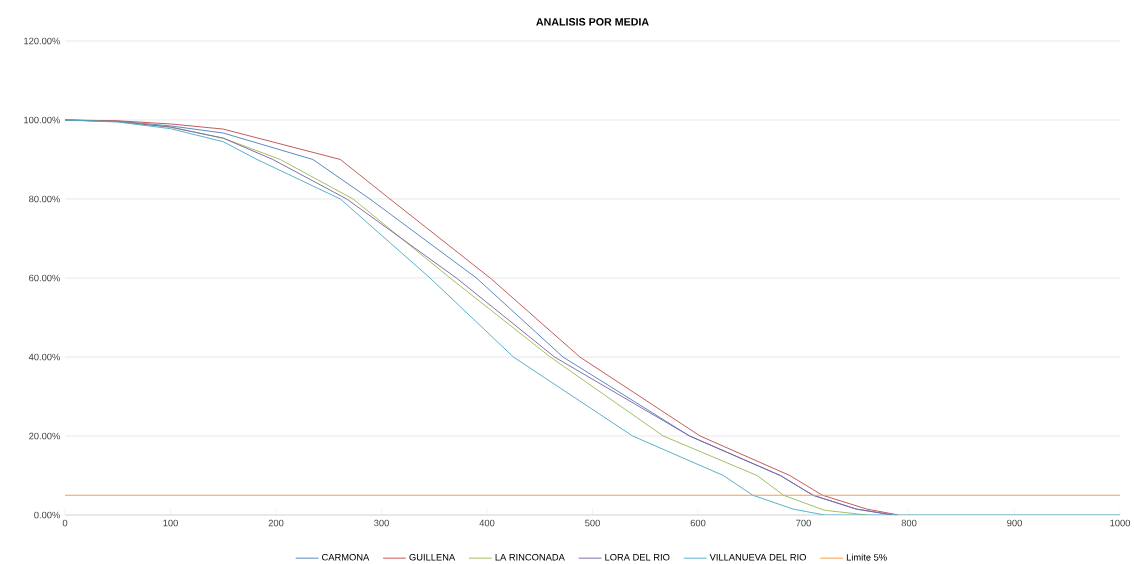 The width and height of the screenshot is (1134, 564). Describe the element at coordinates (592, 22) in the screenshot. I see `chart-title: ANALISIS POR MEDIA` at that location.